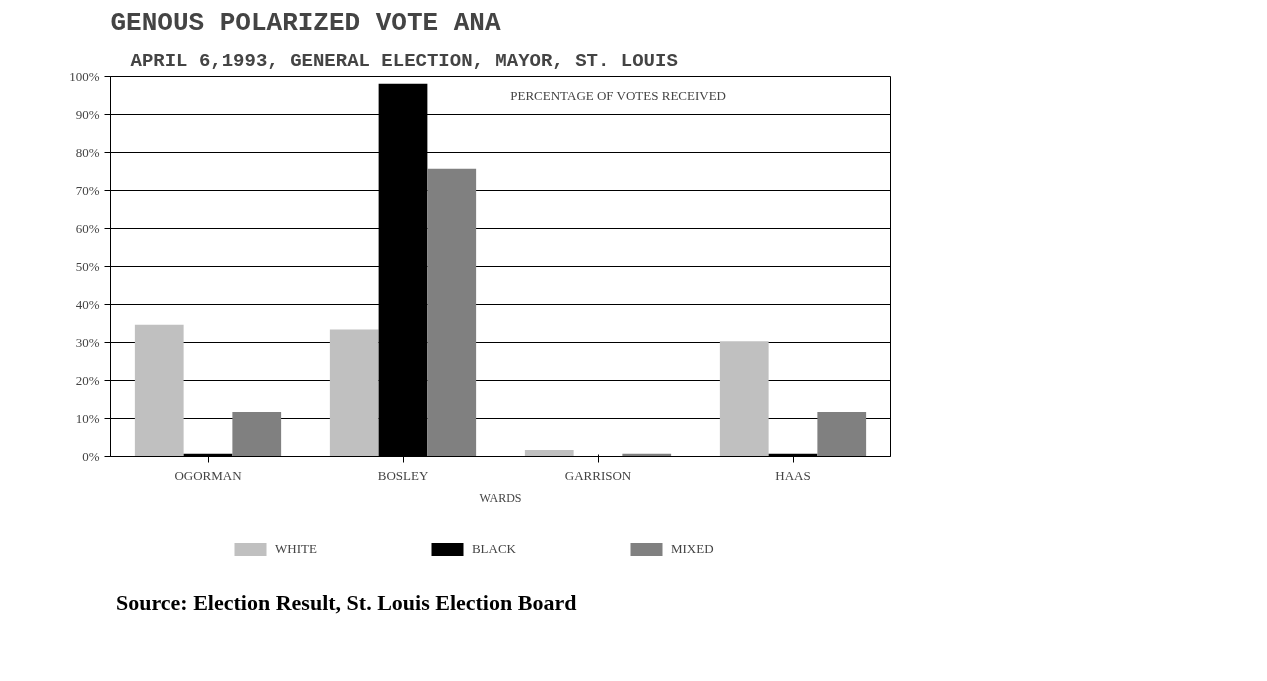 The image size is (1267, 681). I want to click on legend-label: MIXED, so click(692, 549).